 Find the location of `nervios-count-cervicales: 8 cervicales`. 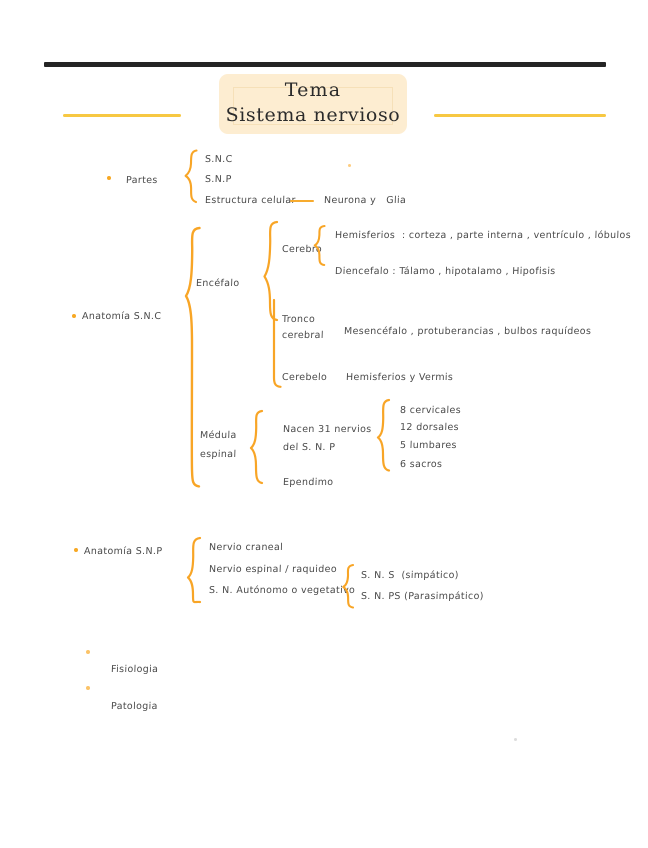

nervios-count-cervicales: 8 cervicales is located at coordinates (430, 410).